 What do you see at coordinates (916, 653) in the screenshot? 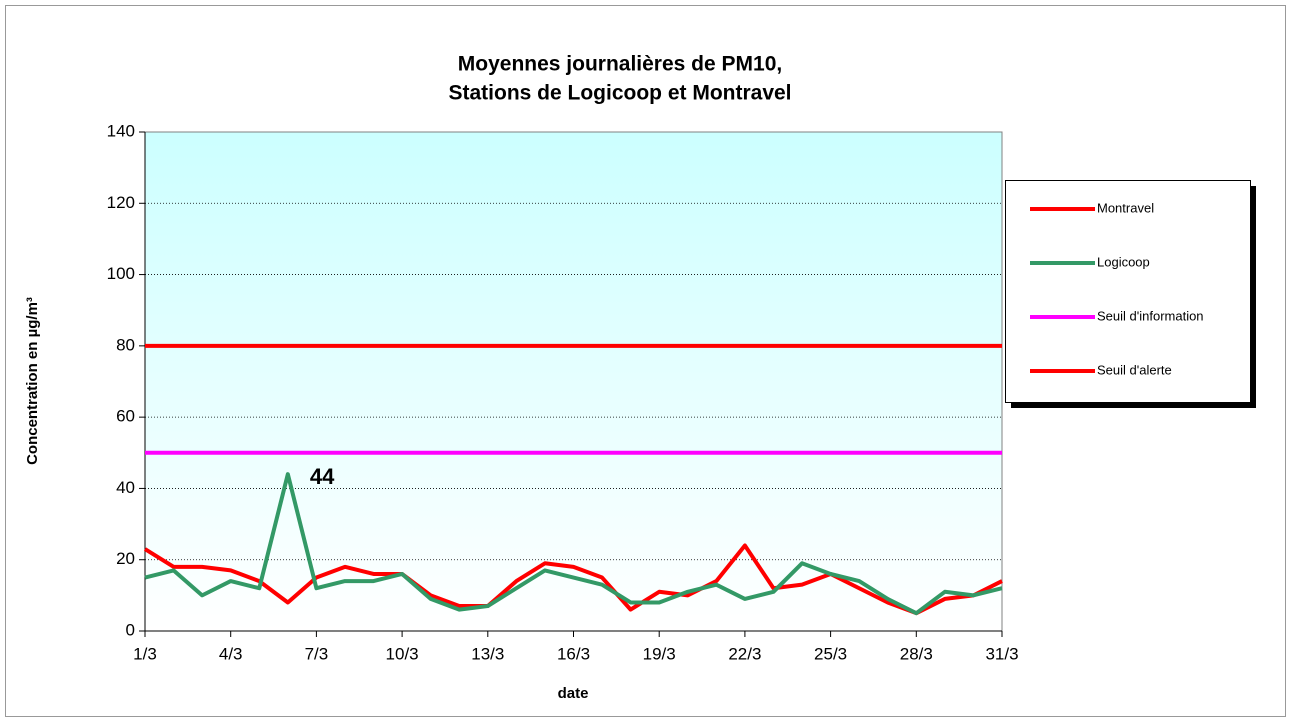
I see `x-tick-label: 28/3` at bounding box center [916, 653].